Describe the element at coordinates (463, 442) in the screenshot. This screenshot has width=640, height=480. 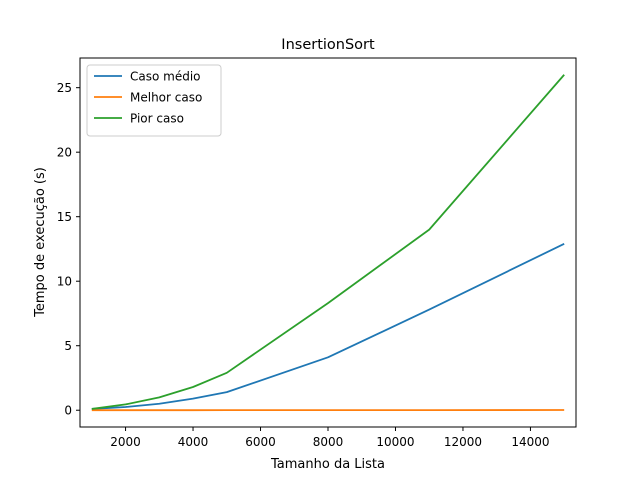
I see `x-tick-label: 12000` at that location.